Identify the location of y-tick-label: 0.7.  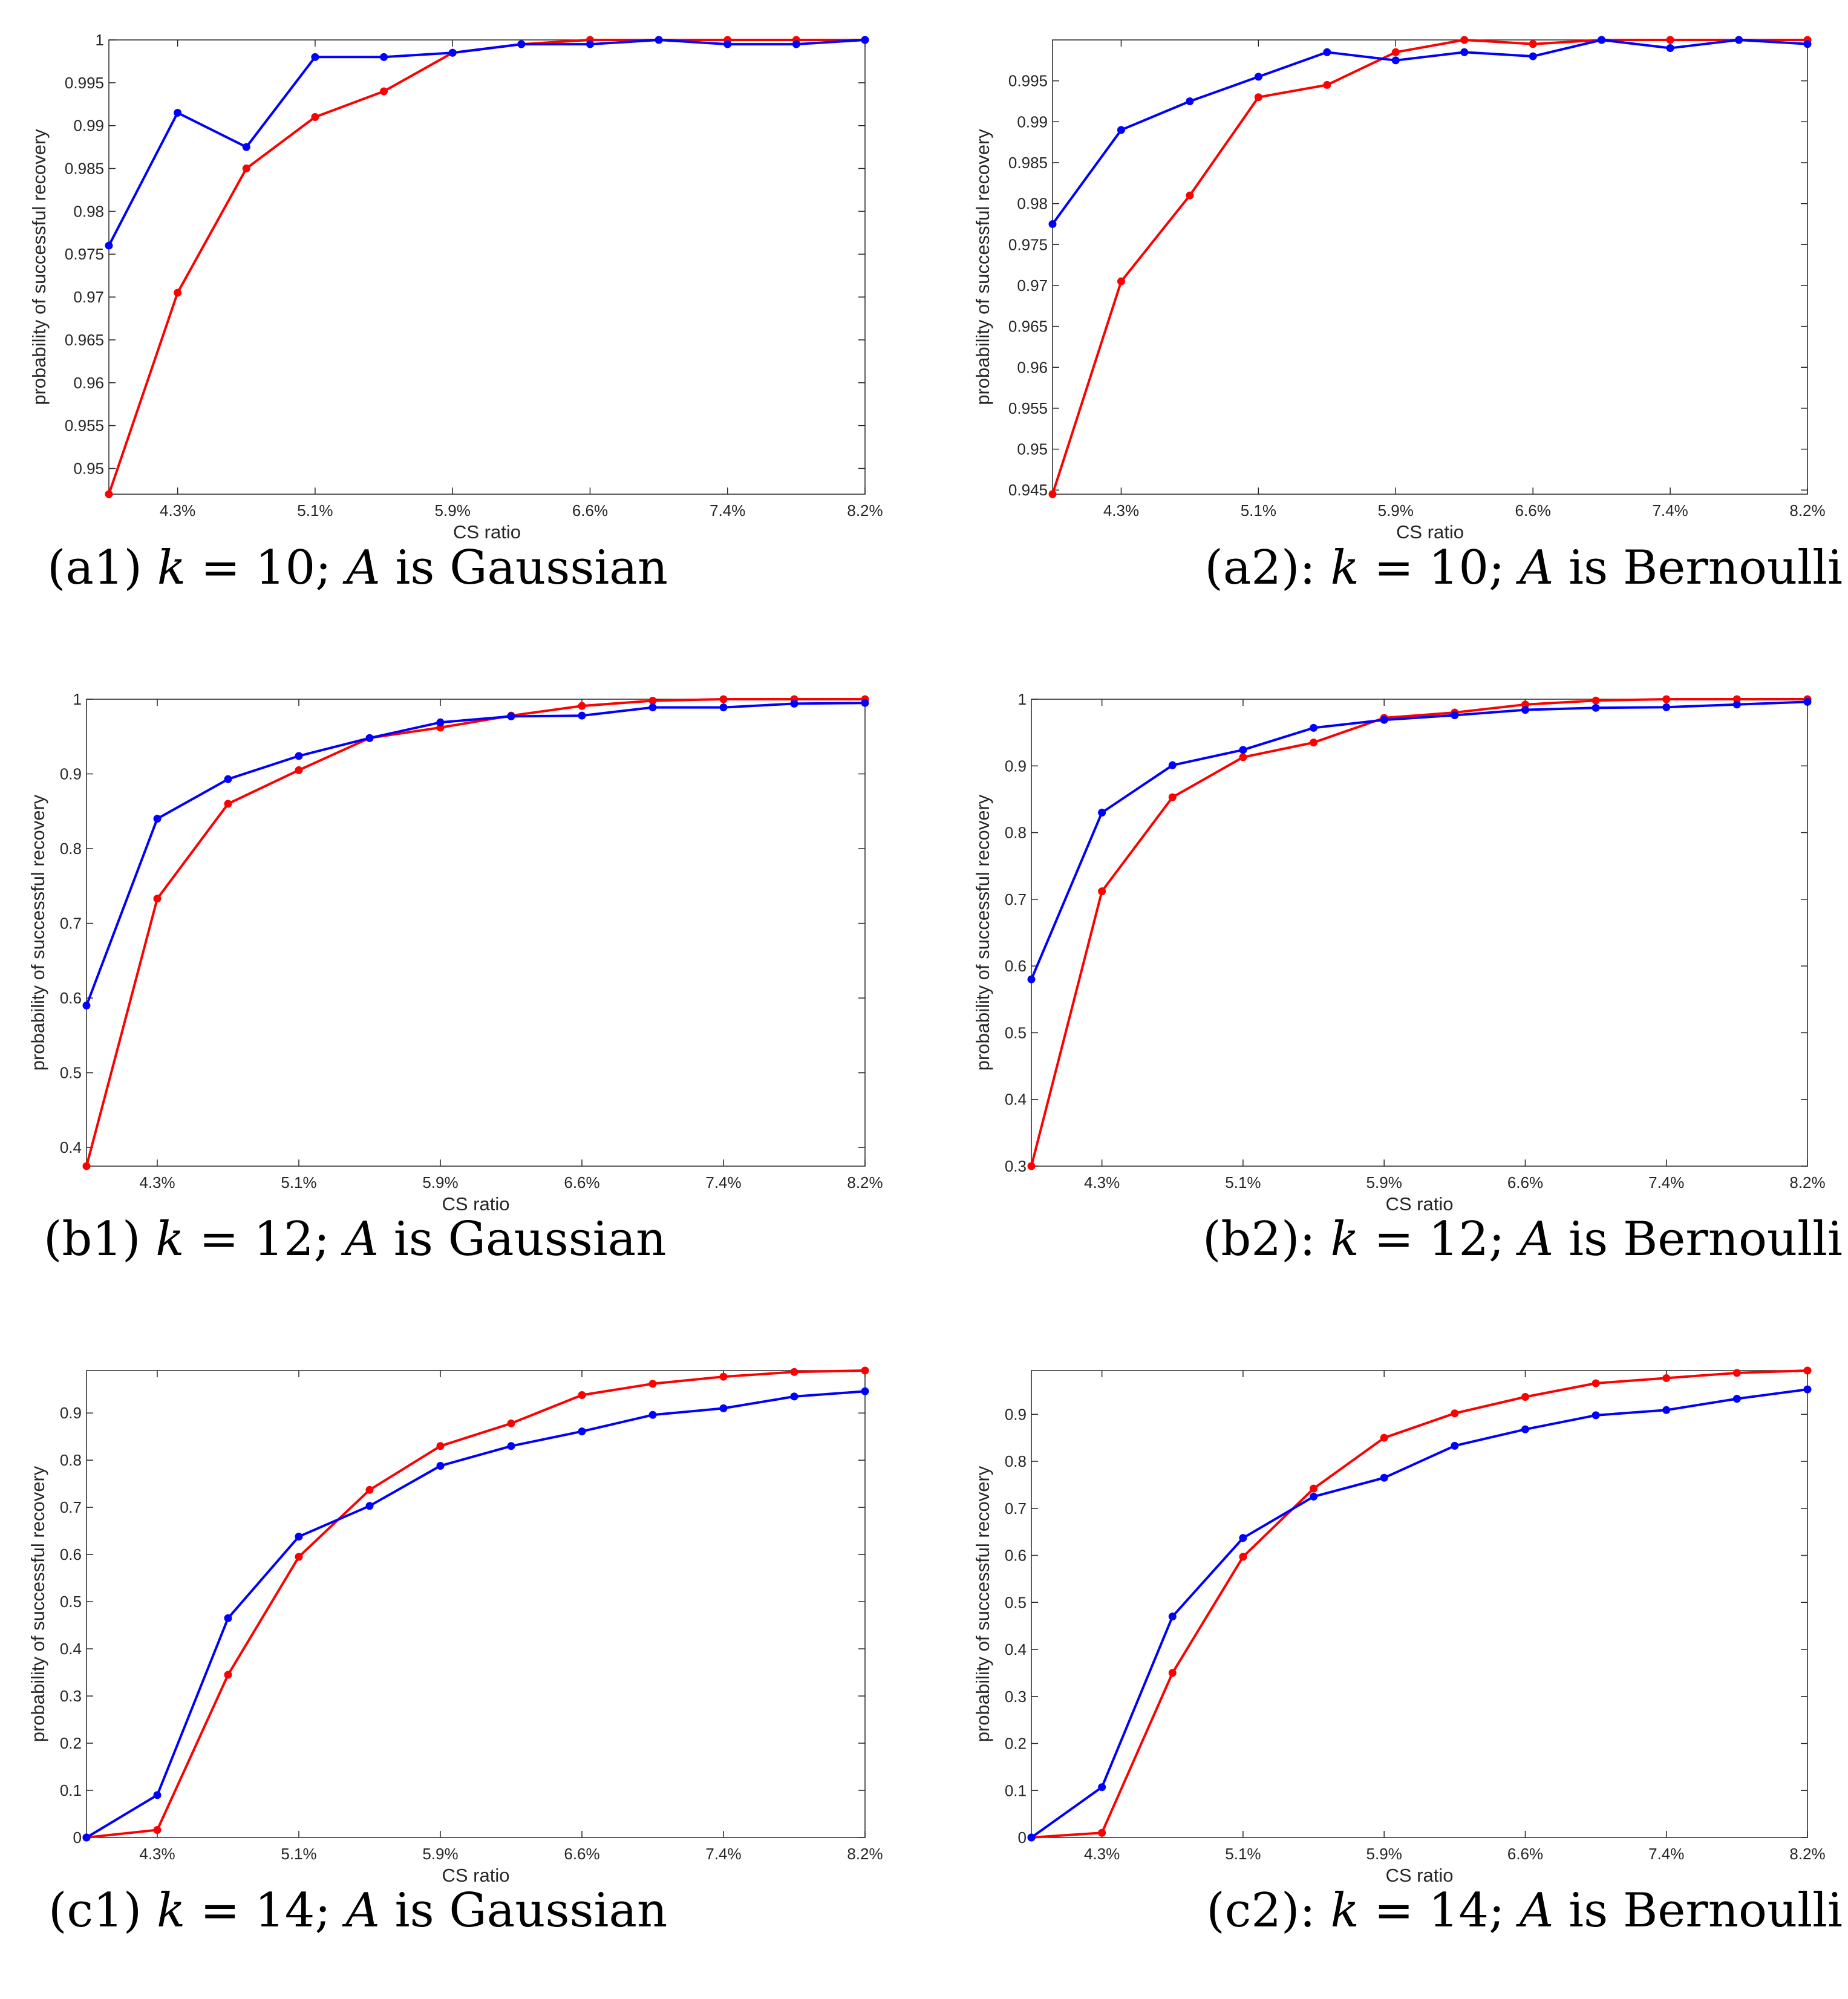
(71, 924).